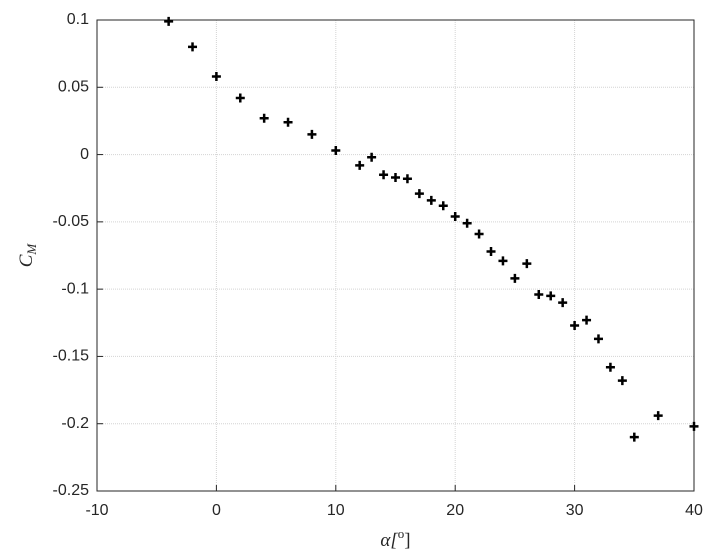 Image resolution: width=728 pixels, height=557 pixels. Describe the element at coordinates (73, 87) in the screenshot. I see `y-tick-label: 0.05` at that location.